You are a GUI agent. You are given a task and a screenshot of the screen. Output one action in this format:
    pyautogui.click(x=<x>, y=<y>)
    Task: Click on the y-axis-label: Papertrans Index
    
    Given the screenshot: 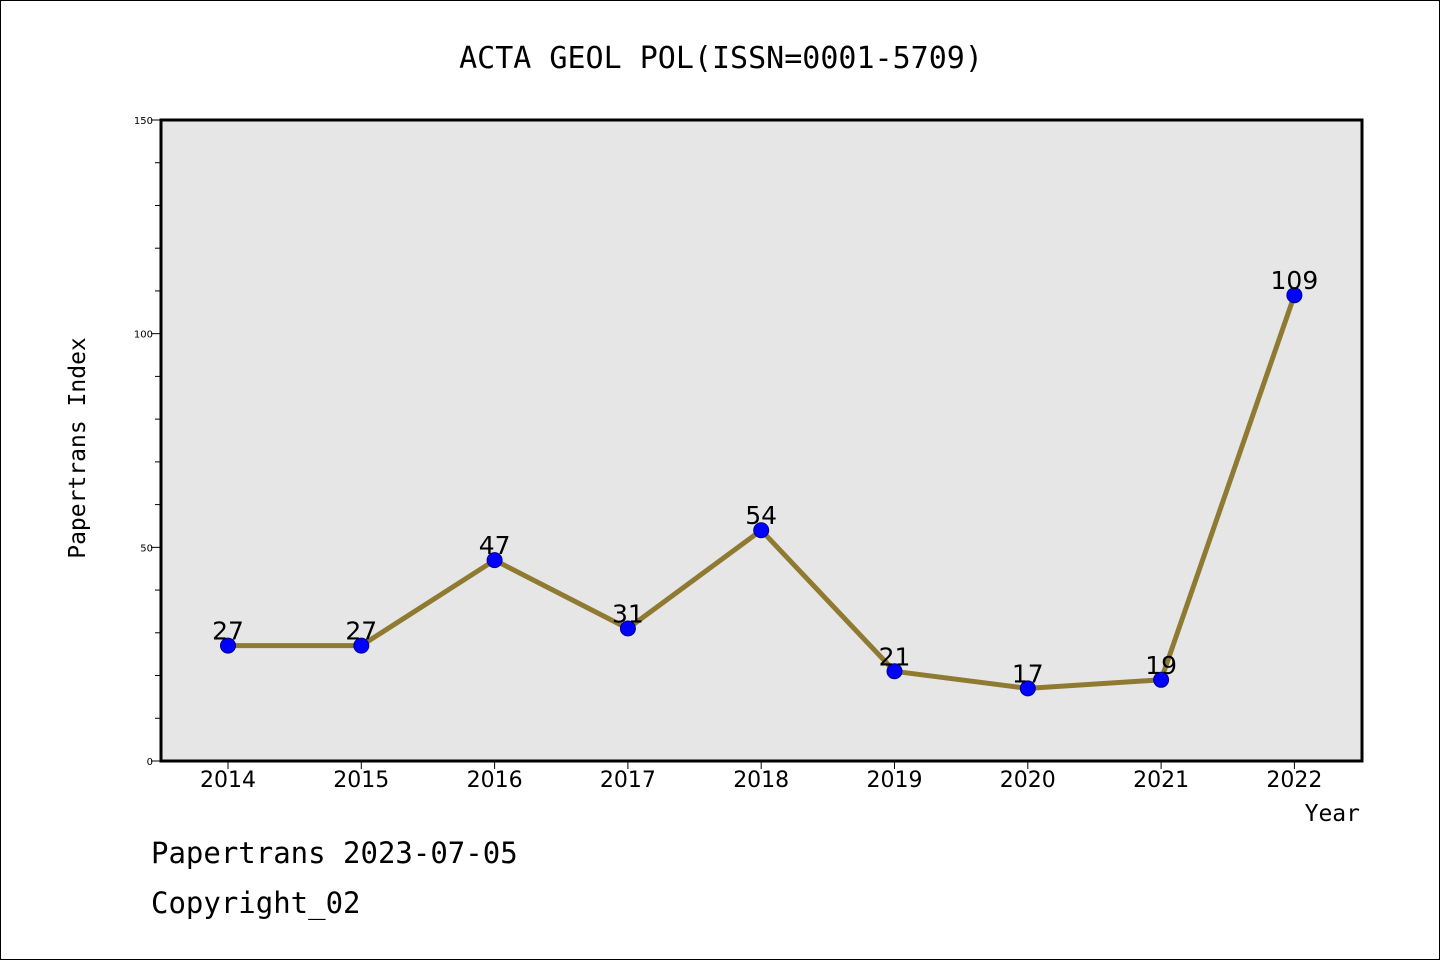 What is the action you would take?
    pyautogui.click(x=78, y=448)
    